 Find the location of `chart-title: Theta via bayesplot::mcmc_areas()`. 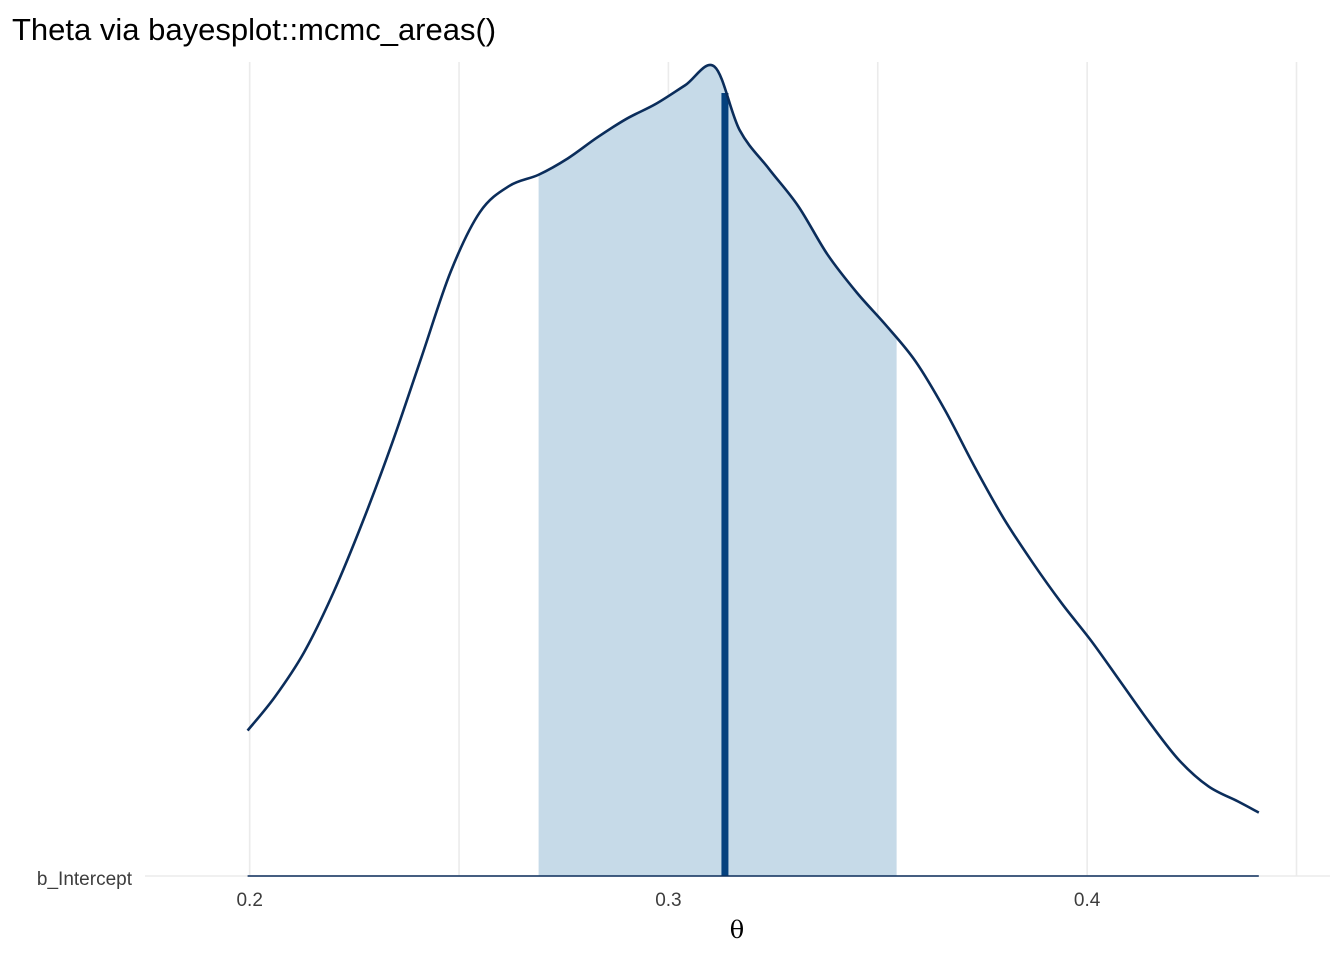

chart-title: Theta via bayesplot::mcmc_areas() is located at coordinates (254, 29).